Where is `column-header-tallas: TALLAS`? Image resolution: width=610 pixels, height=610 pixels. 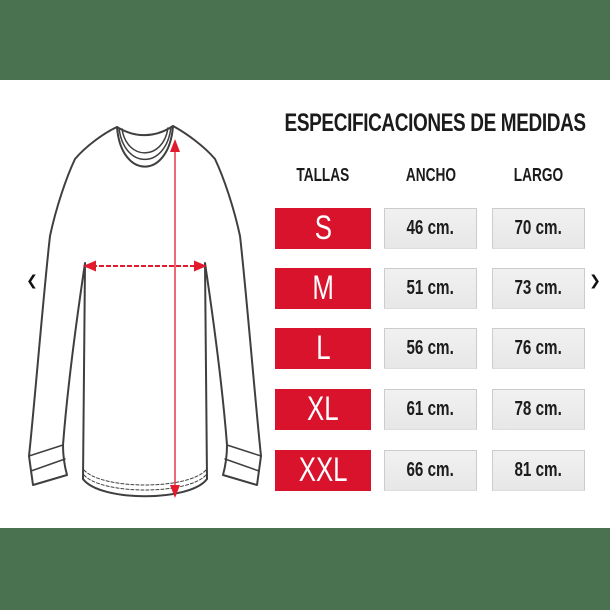 column-header-tallas: TALLAS is located at coordinates (323, 174).